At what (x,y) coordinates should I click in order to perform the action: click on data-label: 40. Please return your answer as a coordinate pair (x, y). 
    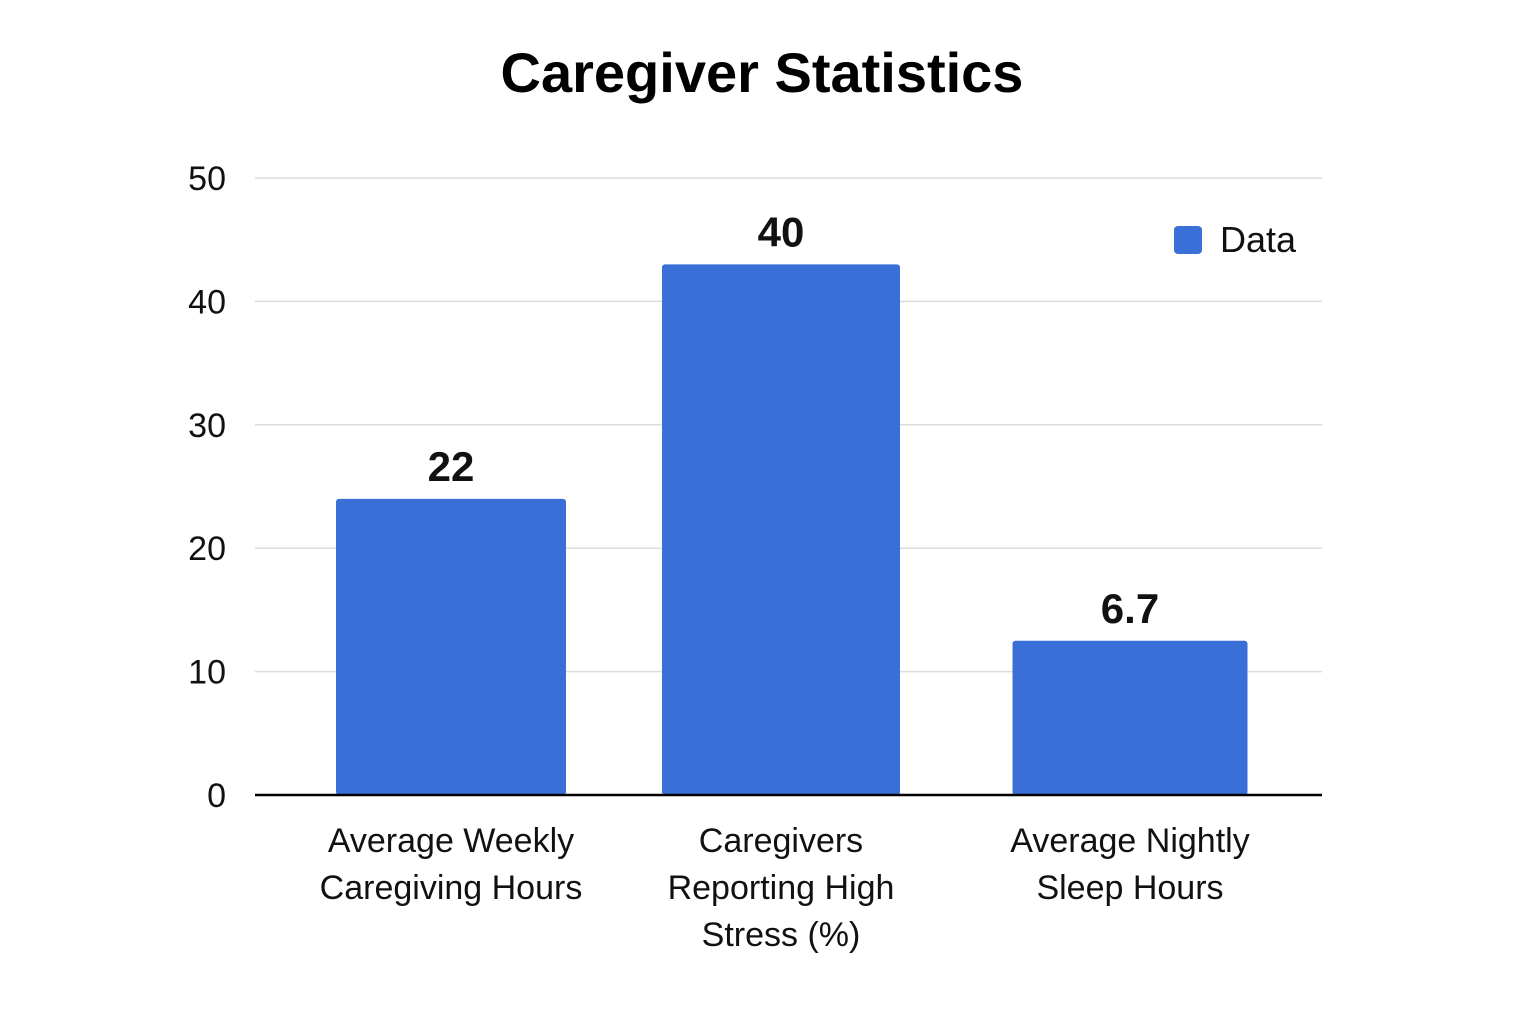
    Looking at the image, I should click on (781, 231).